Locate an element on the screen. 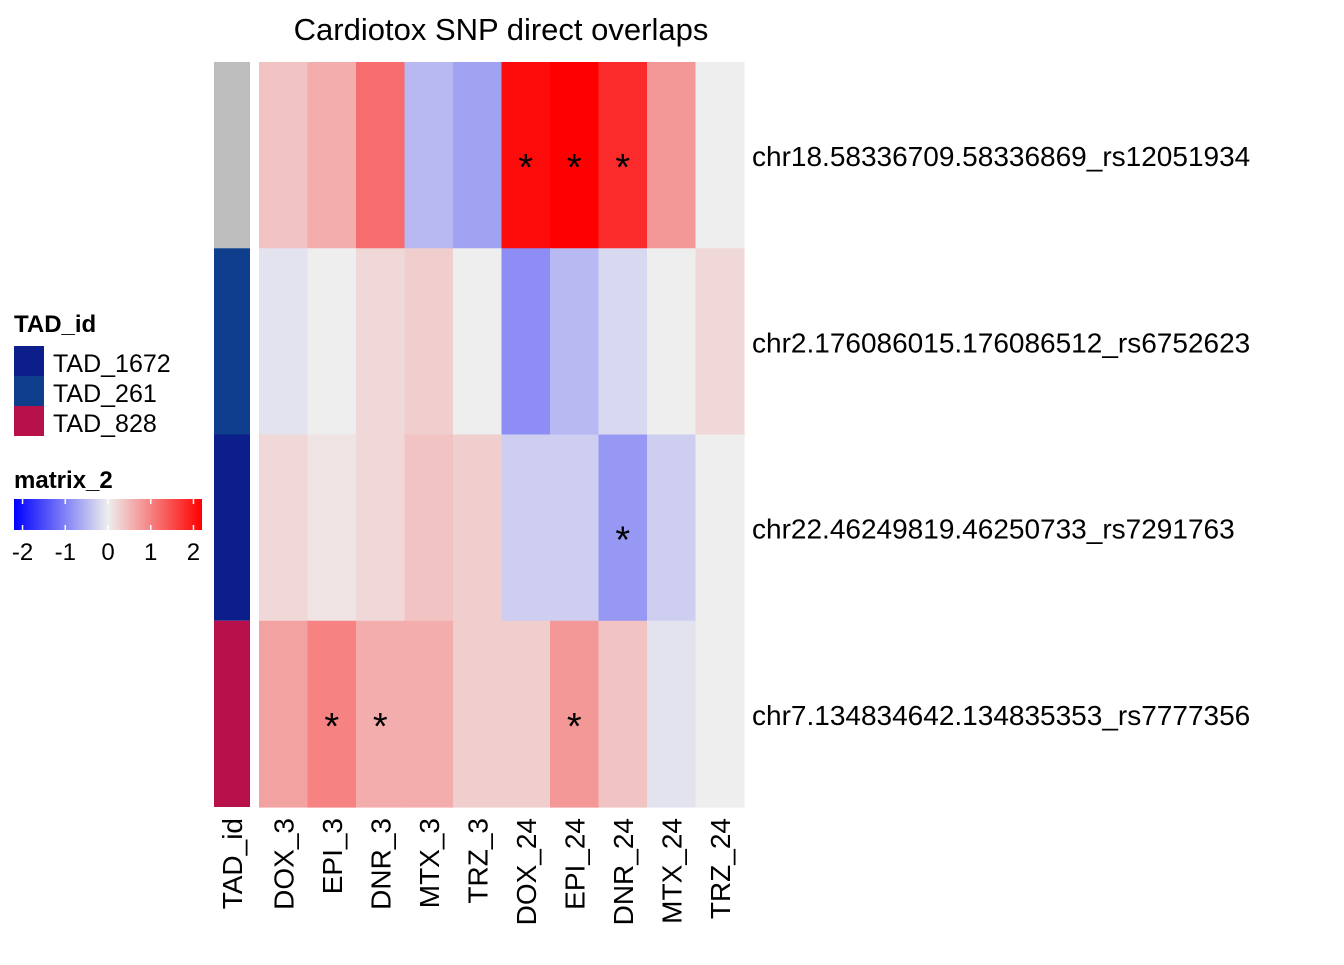  matrix-colorbar-legend: matrix_2 -2 -1 0 1 2 is located at coordinates (107, 516).